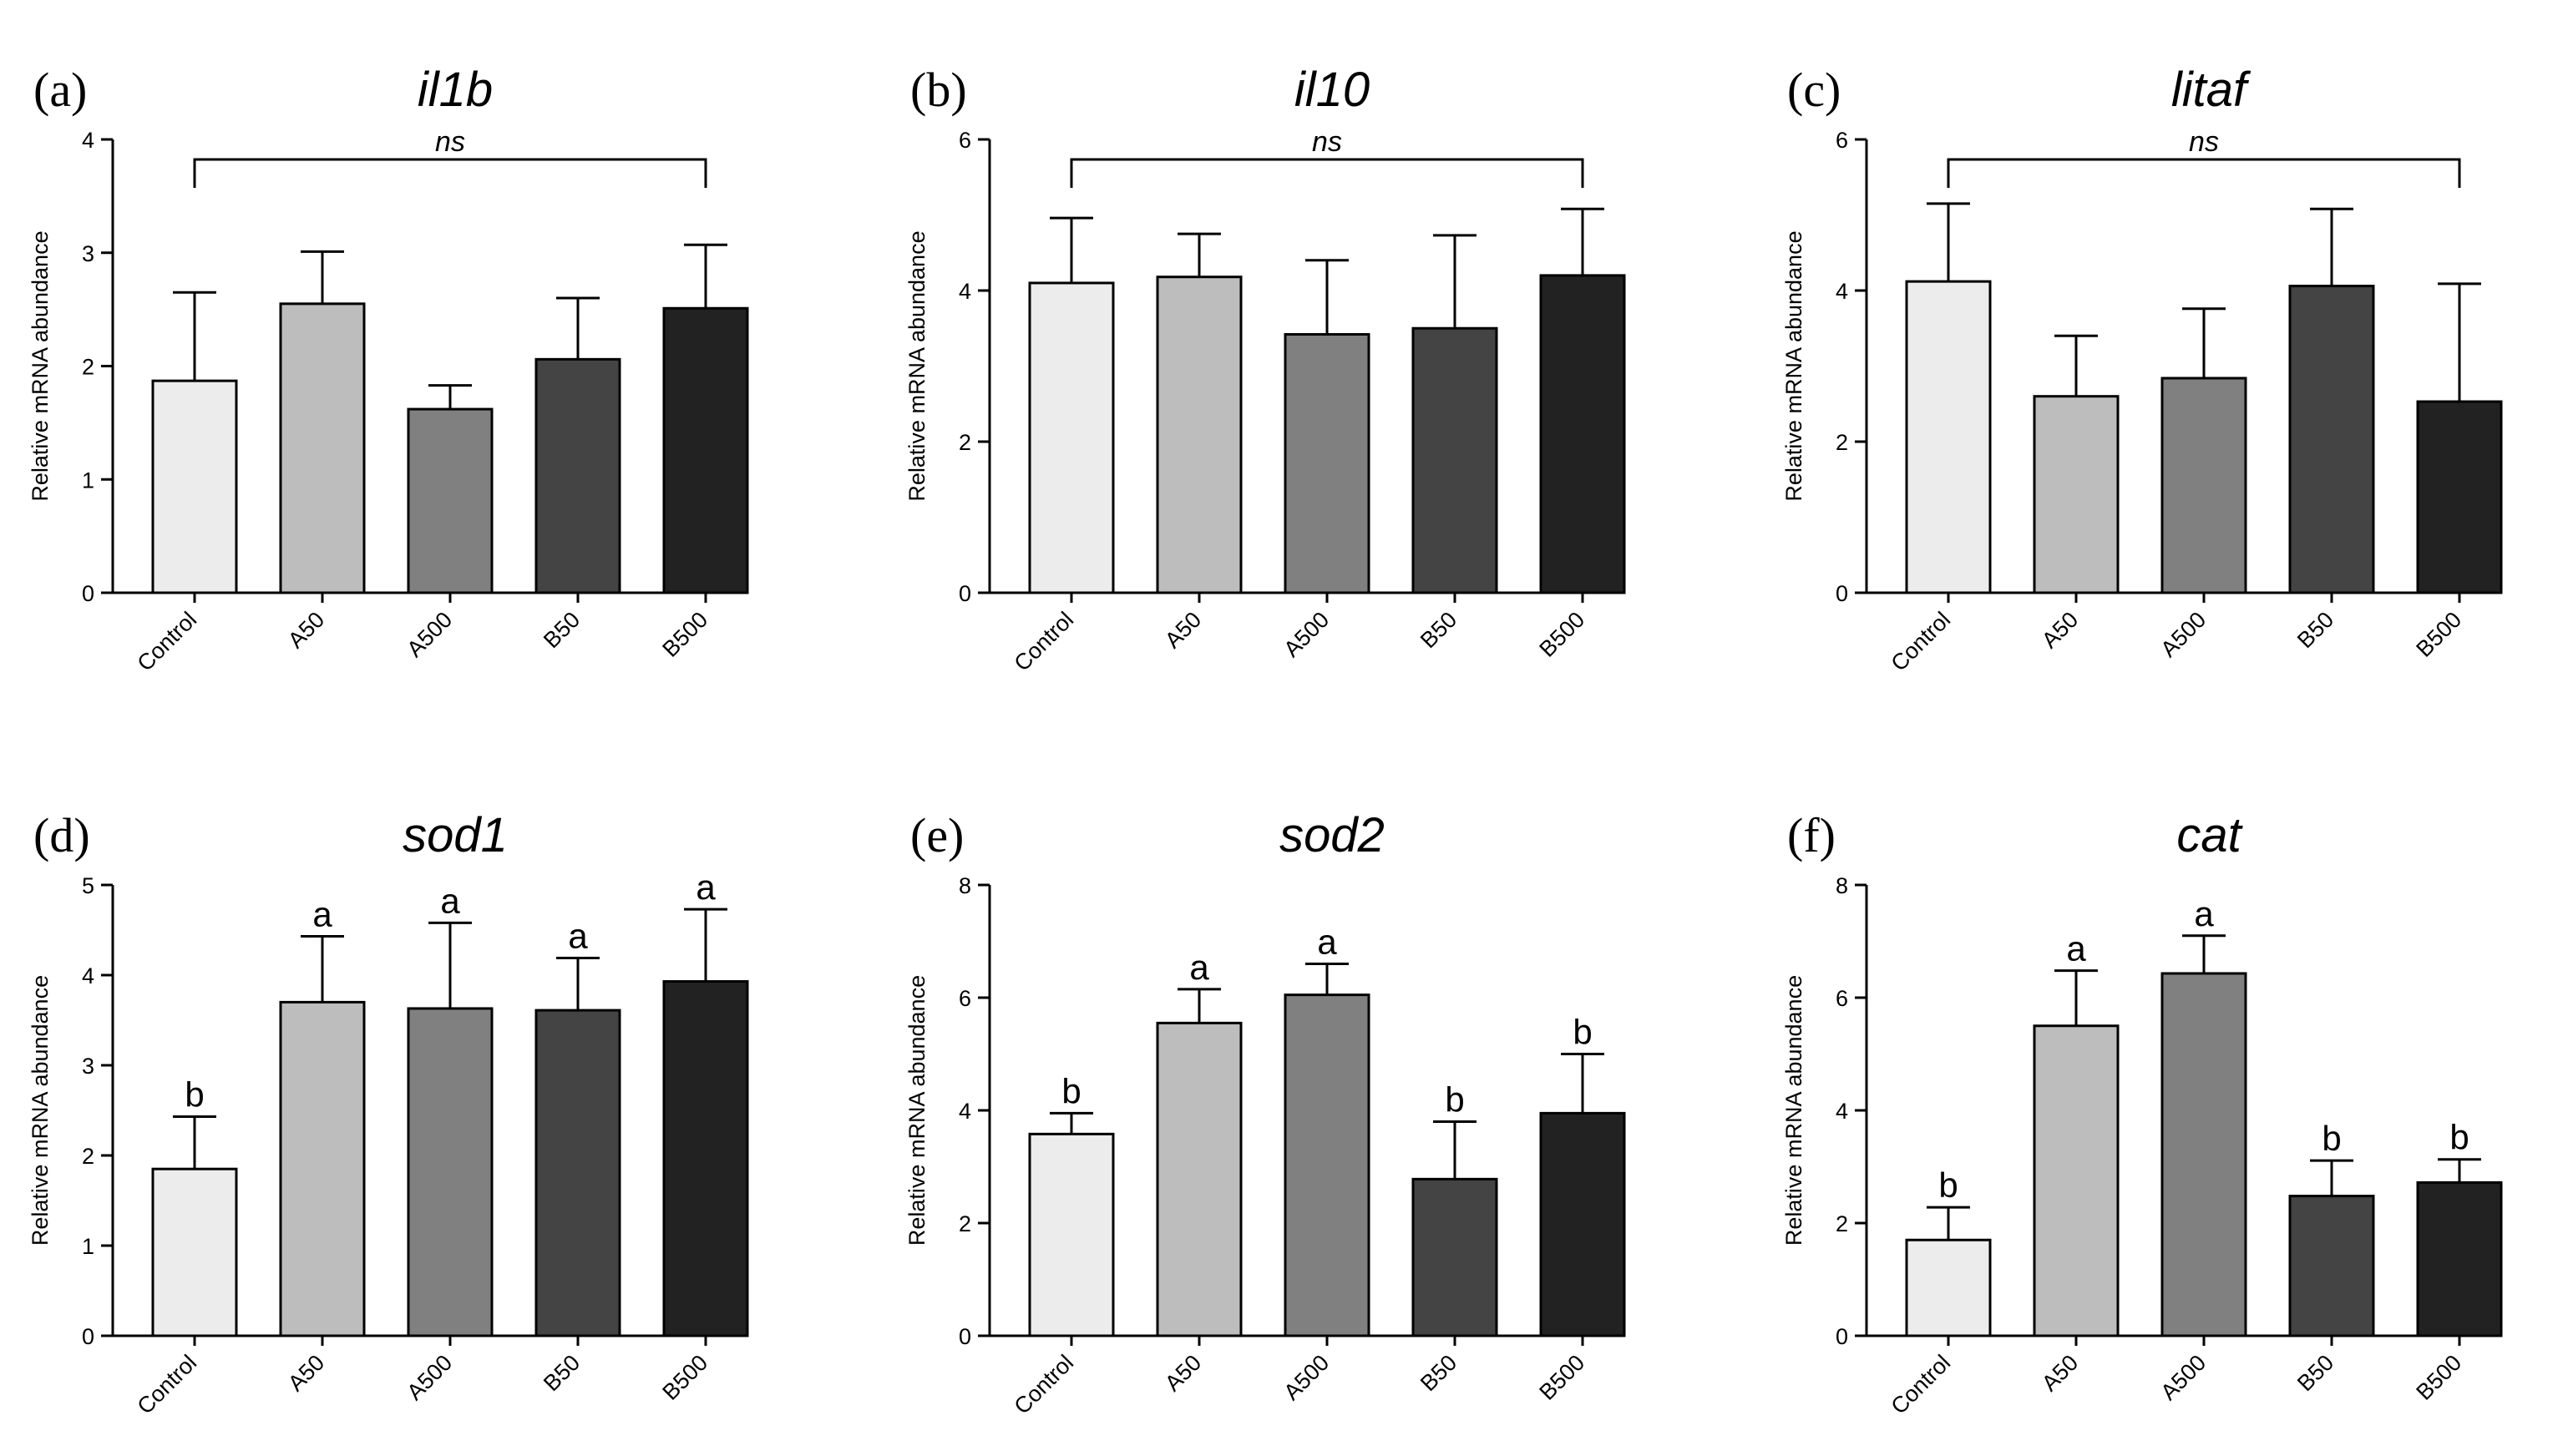  I want to click on y-tick-label: 5, so click(88, 885).